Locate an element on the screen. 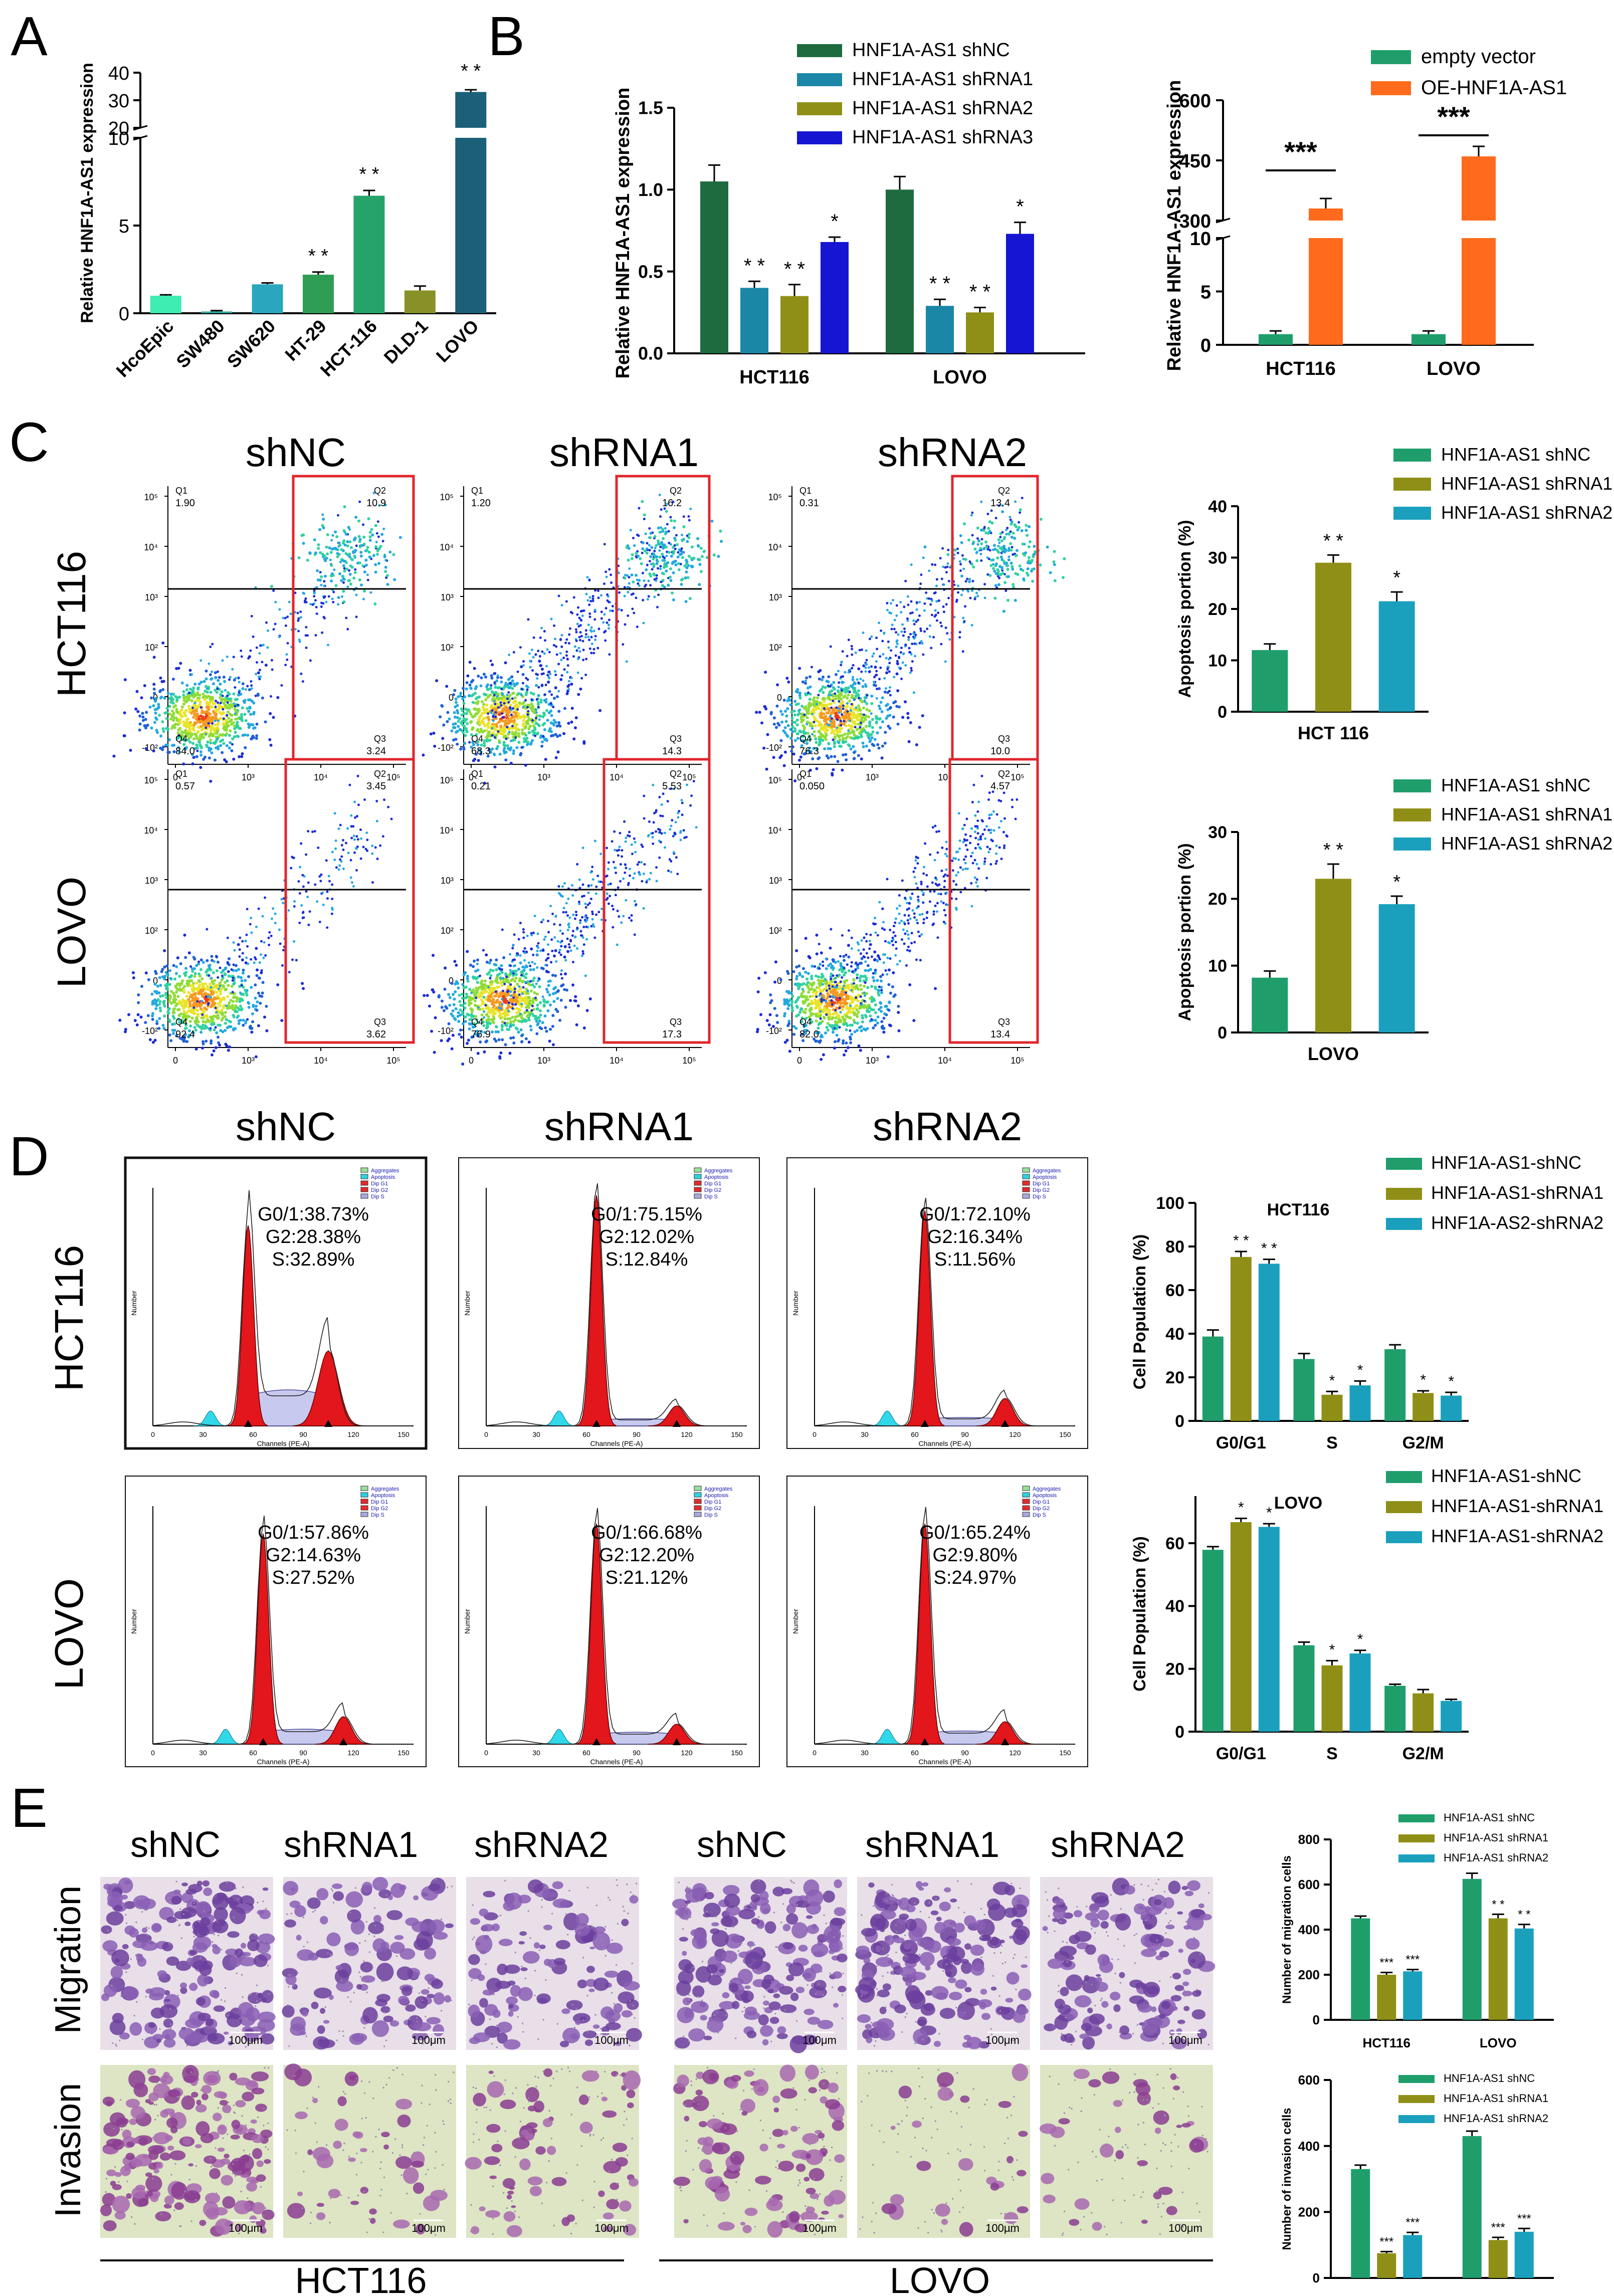  panelA-significance: * * is located at coordinates (369, 174).